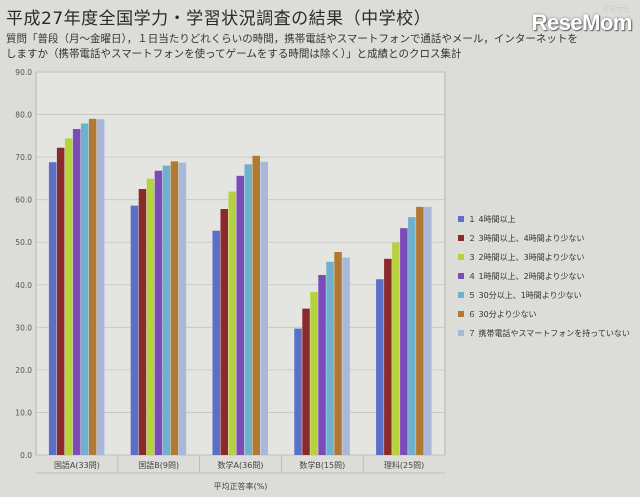 This screenshot has width=640, height=497. Describe the element at coordinates (582, 22) in the screenshot. I see `resemom-logo: ReseMom` at that location.